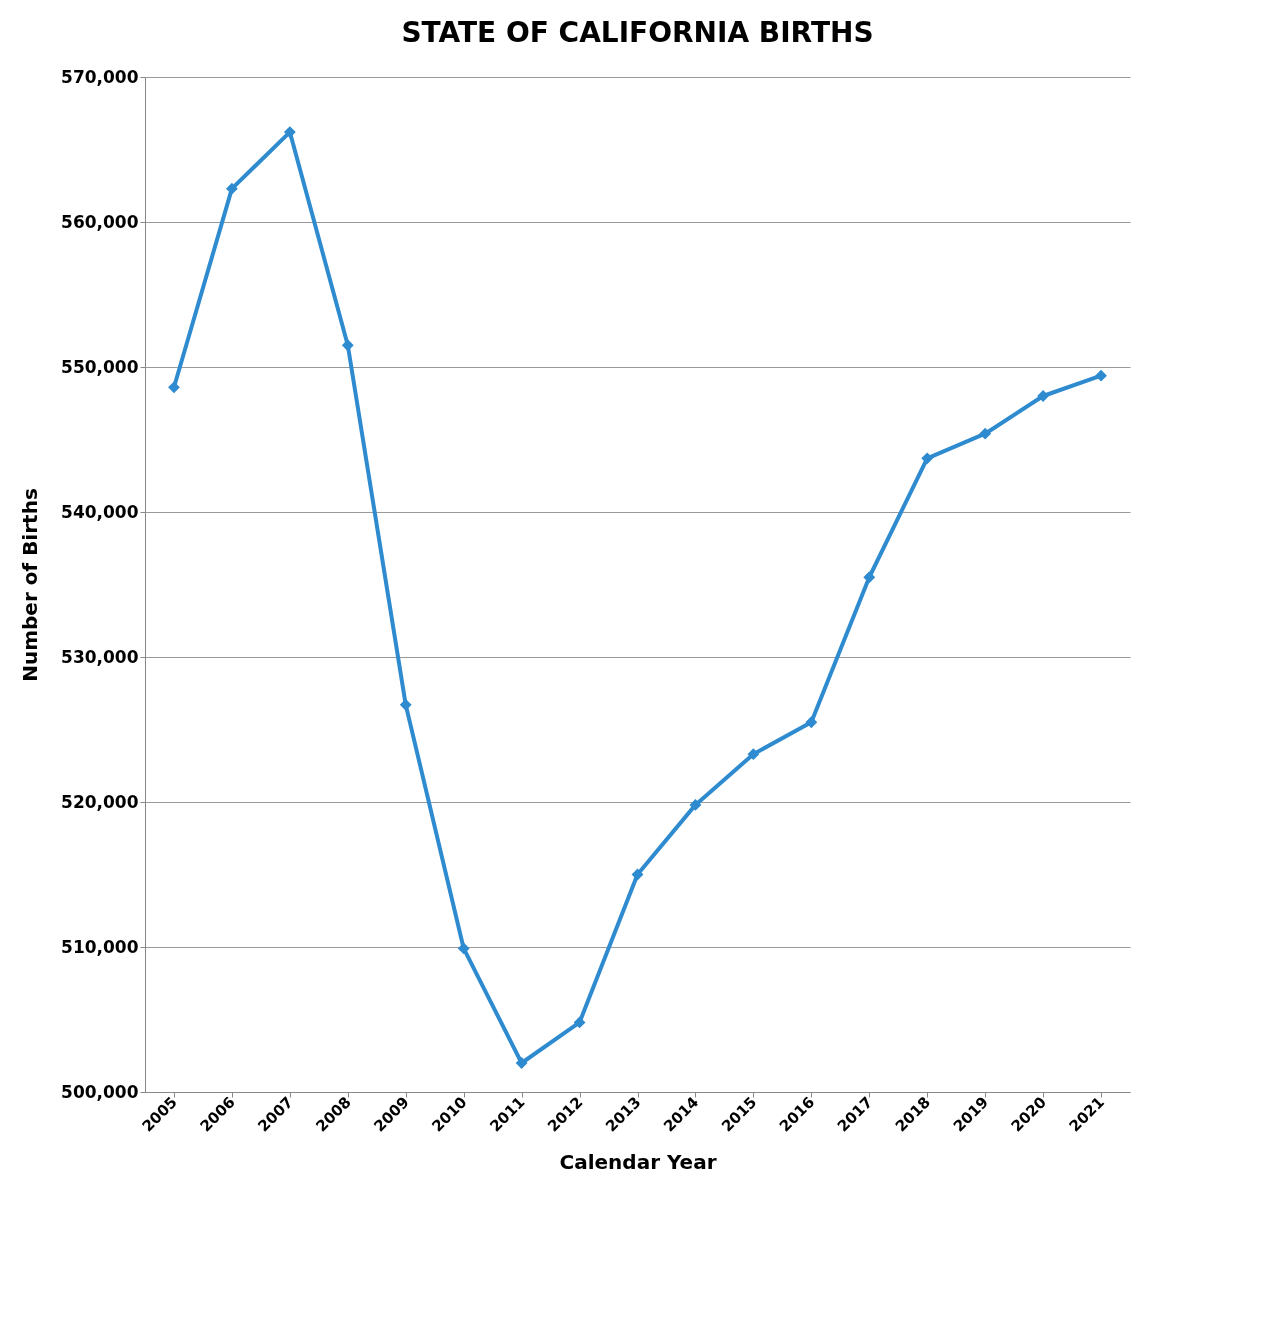 Image resolution: width=1285 pixels, height=1323 pixels. Describe the element at coordinates (100, 946) in the screenshot. I see `y-tick-label: 510,000` at that location.